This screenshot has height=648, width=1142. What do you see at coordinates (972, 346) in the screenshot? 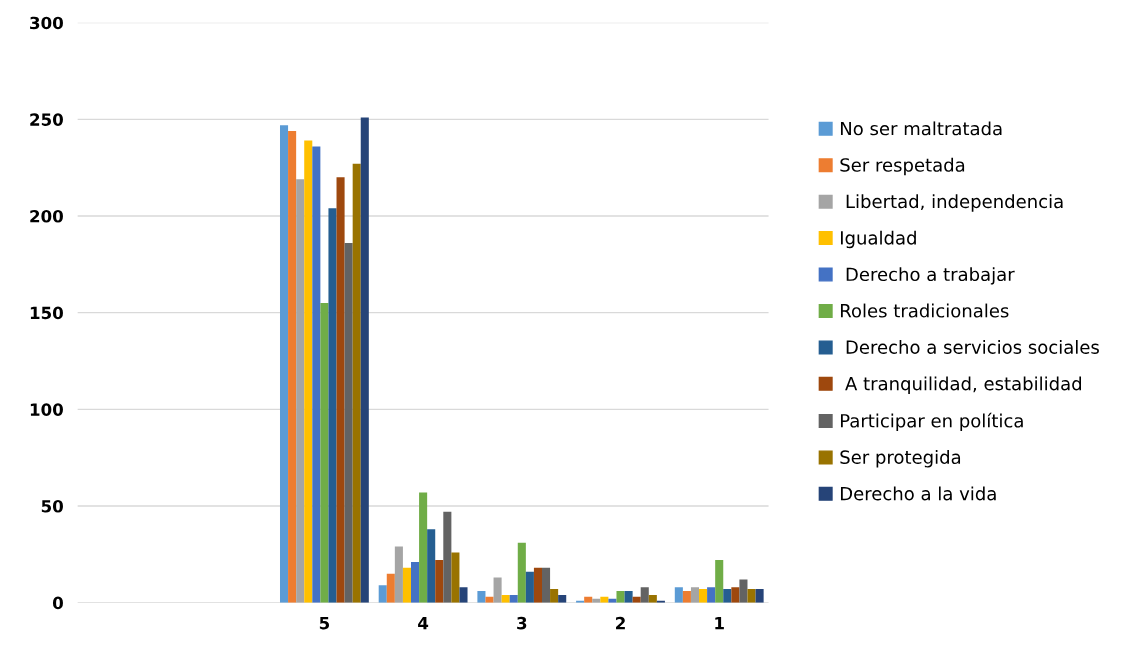
I see `legend-label: Derecho a servicios sociales` at bounding box center [972, 346].